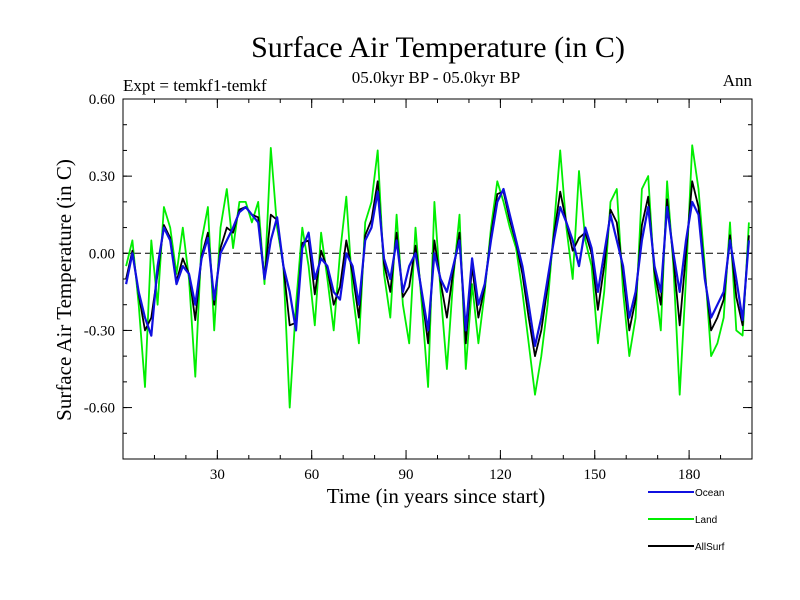  I want to click on y-tick-label: -0.30, so click(99, 331).